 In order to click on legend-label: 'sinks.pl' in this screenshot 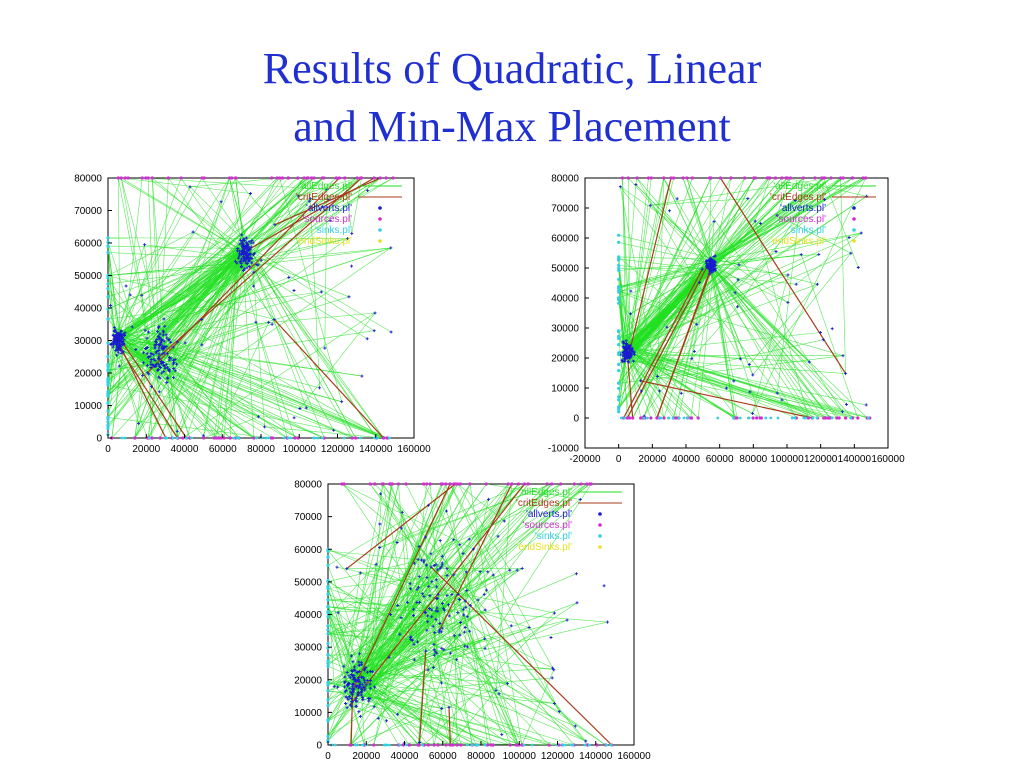, I will do `click(807, 230)`.